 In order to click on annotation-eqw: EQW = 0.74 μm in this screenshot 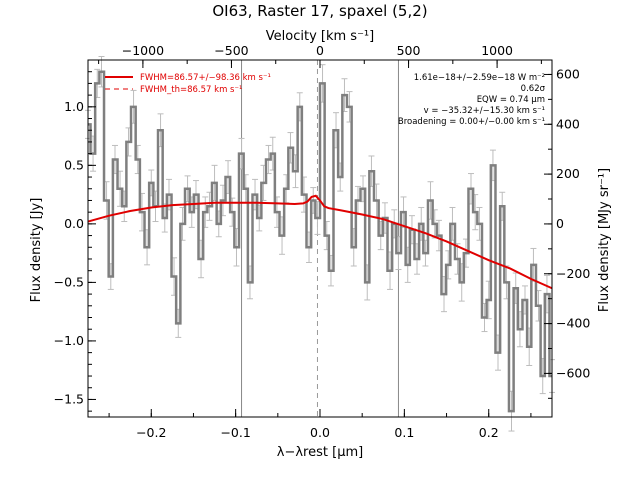, I will do `click(511, 100)`.